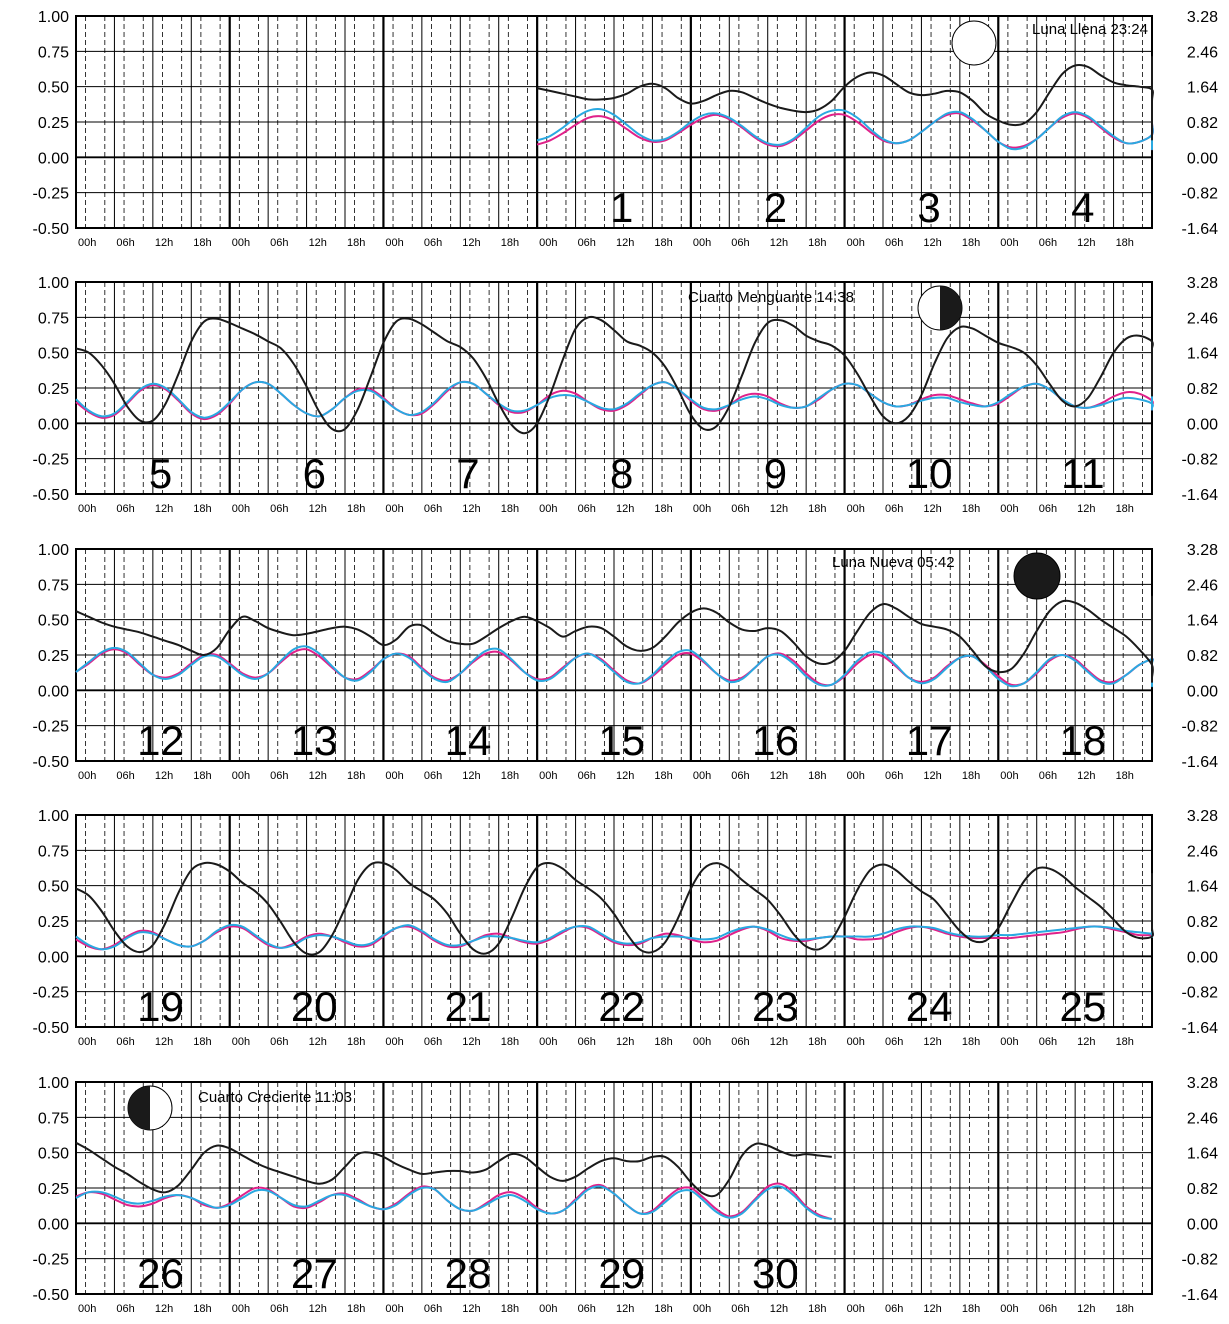 The width and height of the screenshot is (1229, 1324). I want to click on day-number: 1, so click(621, 207).